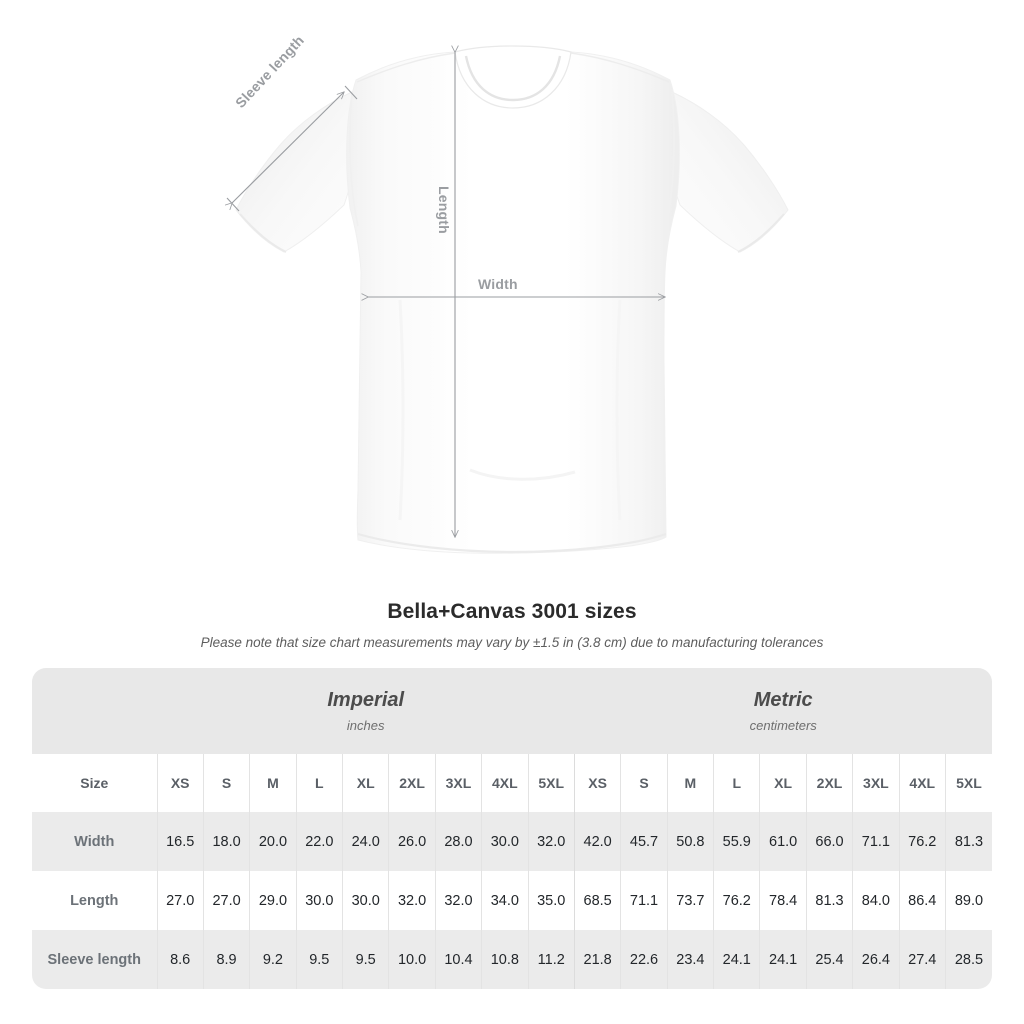 Image resolution: width=1024 pixels, height=1024 pixels. What do you see at coordinates (94, 900) in the screenshot?
I see `measurement-label-length: Length` at bounding box center [94, 900].